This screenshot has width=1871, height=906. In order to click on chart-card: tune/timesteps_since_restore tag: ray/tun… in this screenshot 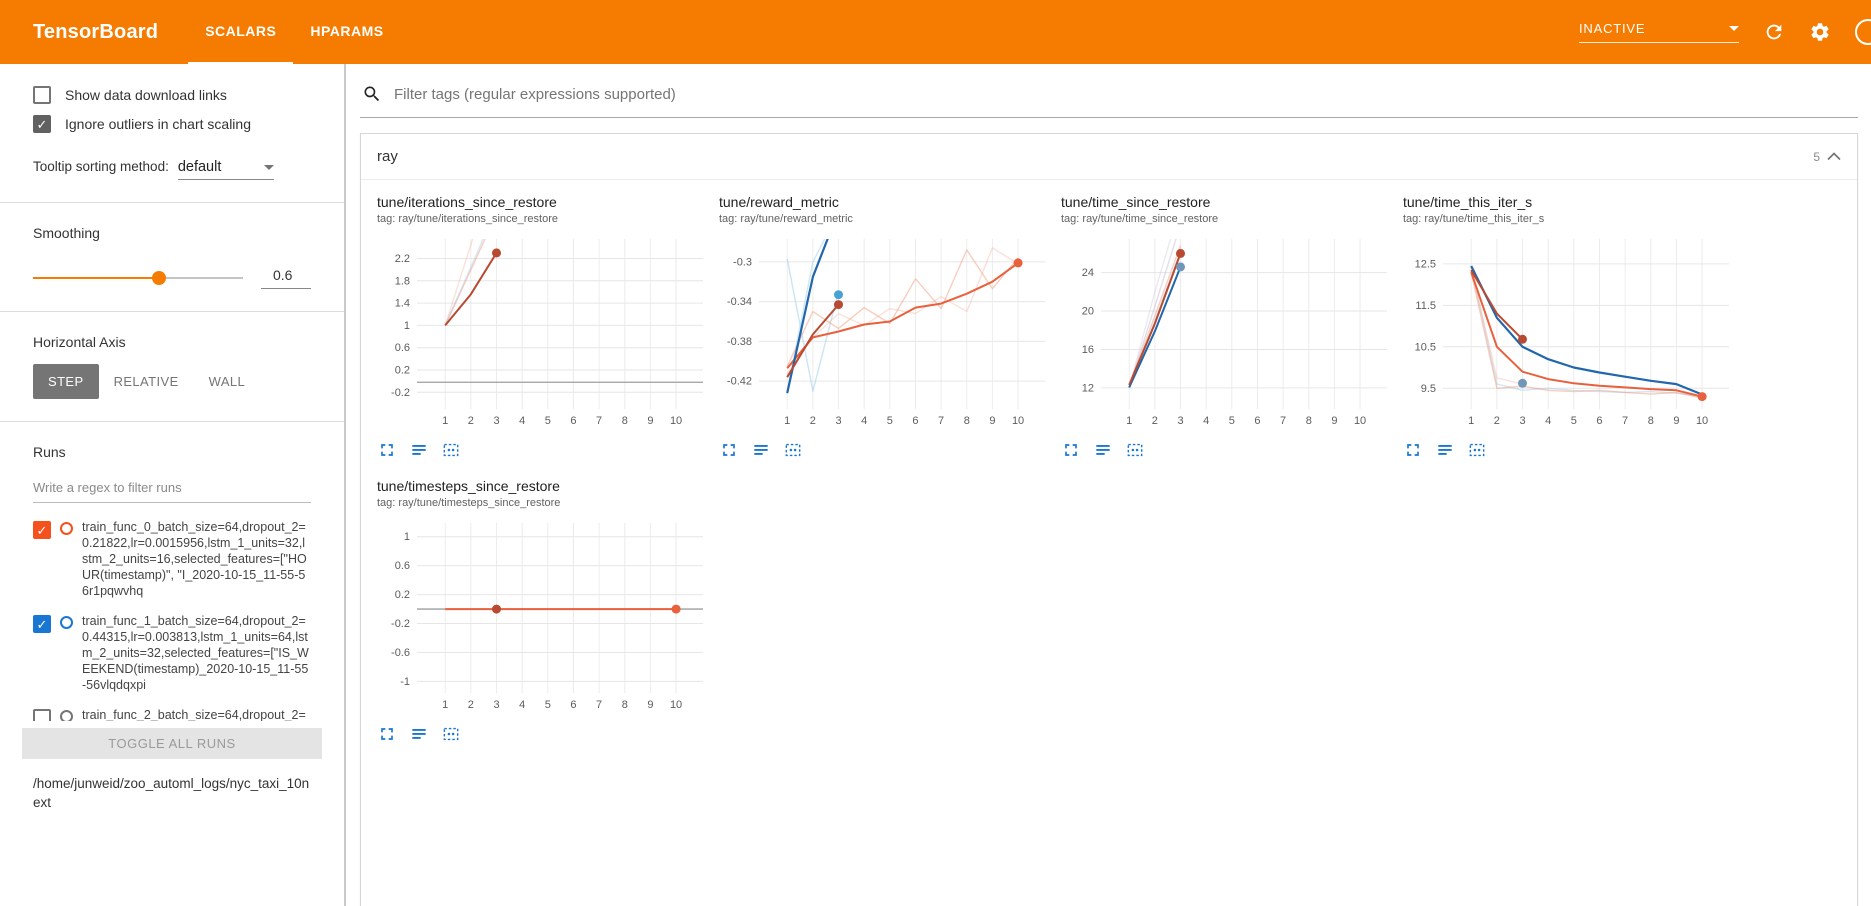, I will do `click(548, 611)`.